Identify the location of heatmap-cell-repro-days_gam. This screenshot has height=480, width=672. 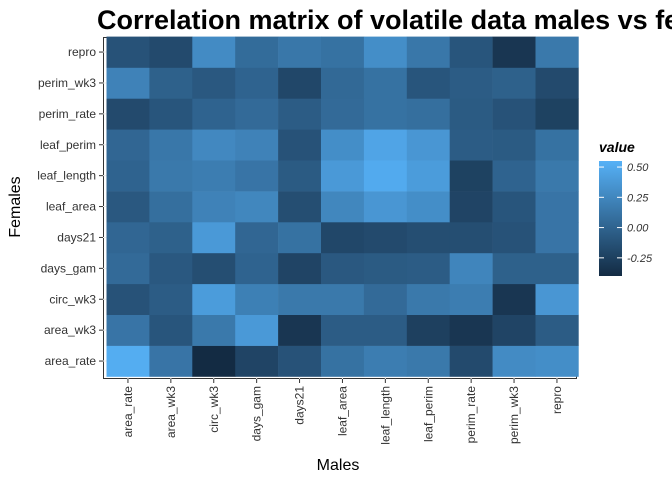
(257, 52).